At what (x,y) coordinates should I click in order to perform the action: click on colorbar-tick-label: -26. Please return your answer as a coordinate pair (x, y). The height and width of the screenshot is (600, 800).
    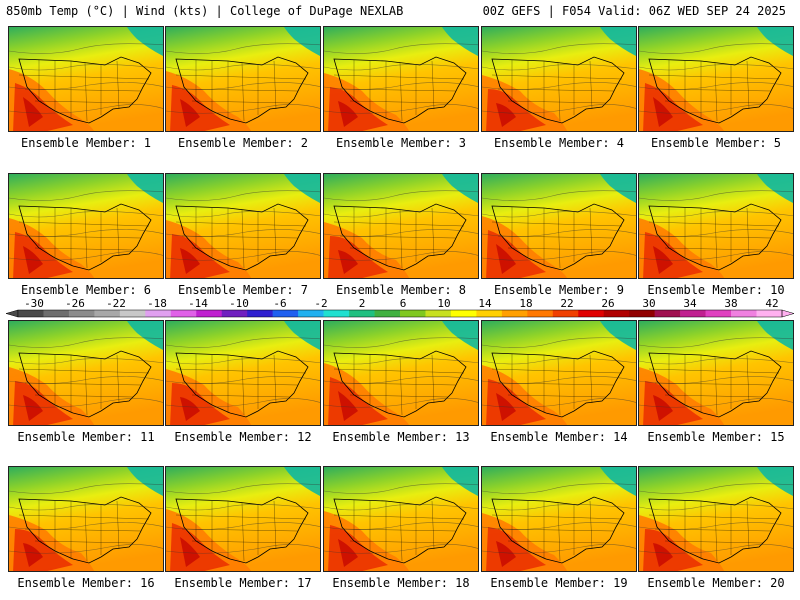
    Looking at the image, I should click on (75, 303).